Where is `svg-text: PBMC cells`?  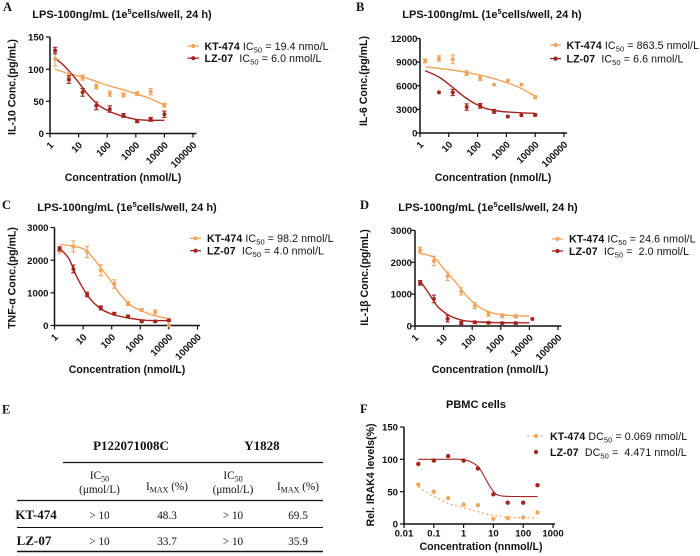 svg-text: PBMC cells is located at coordinates (476, 405).